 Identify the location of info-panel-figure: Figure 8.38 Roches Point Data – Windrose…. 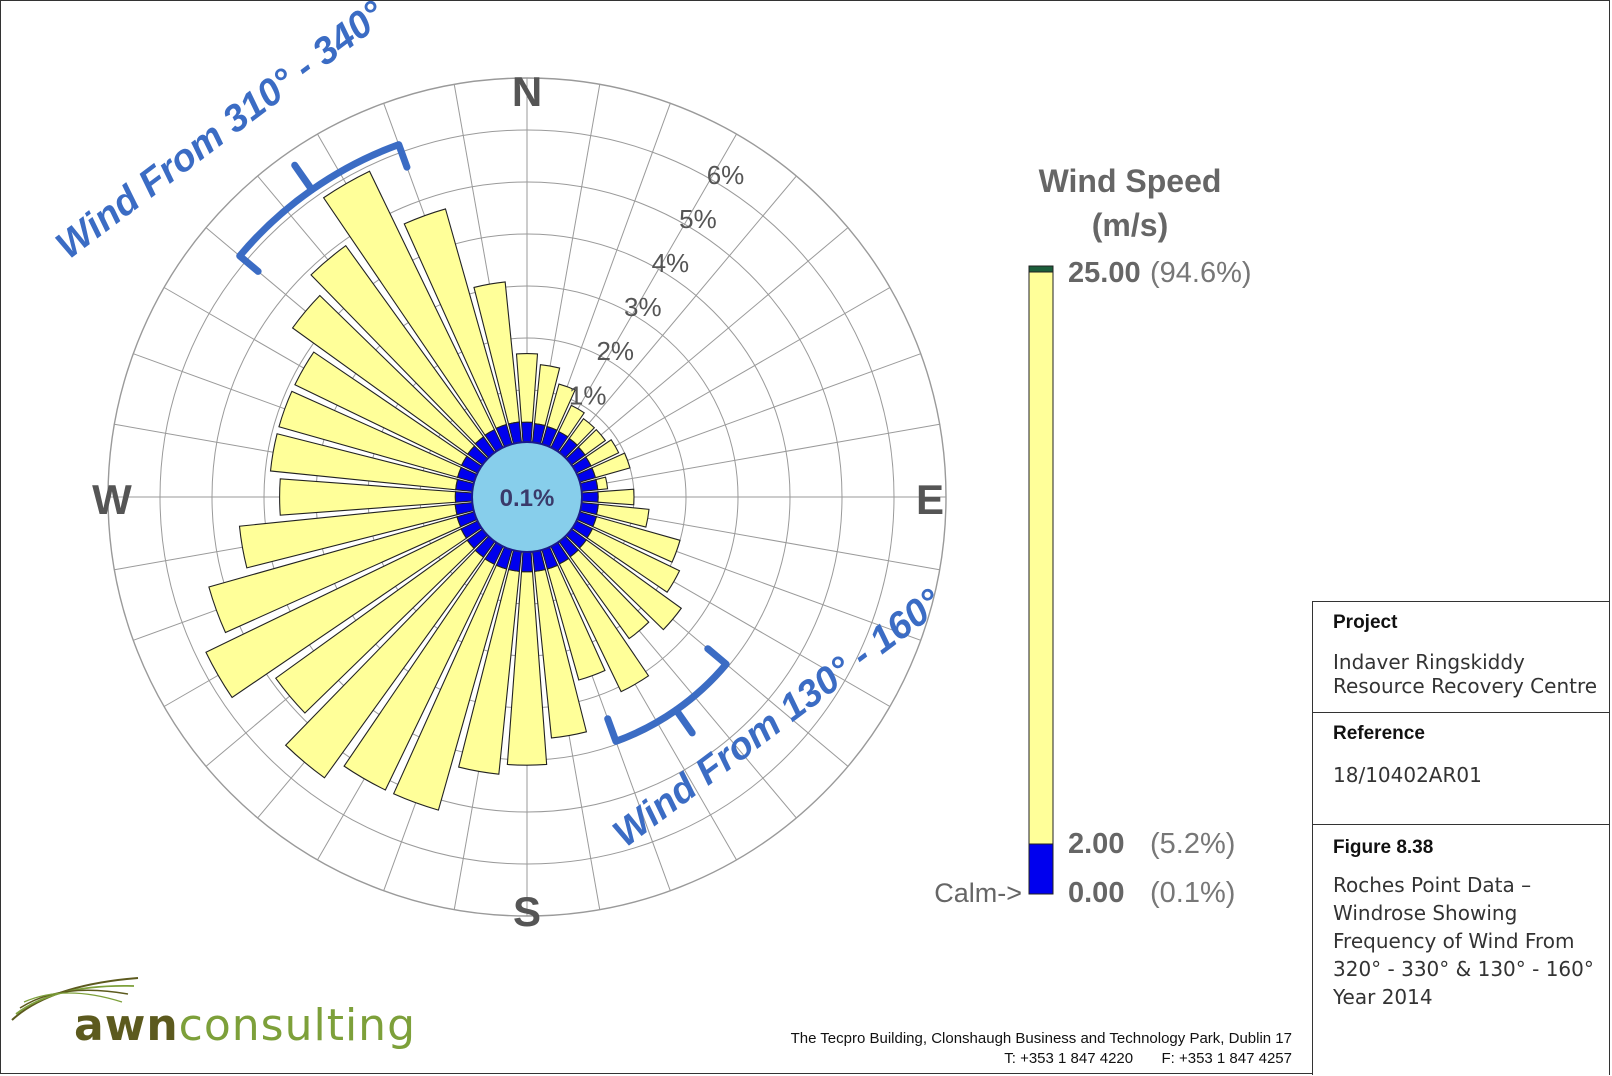
(1461, 949).